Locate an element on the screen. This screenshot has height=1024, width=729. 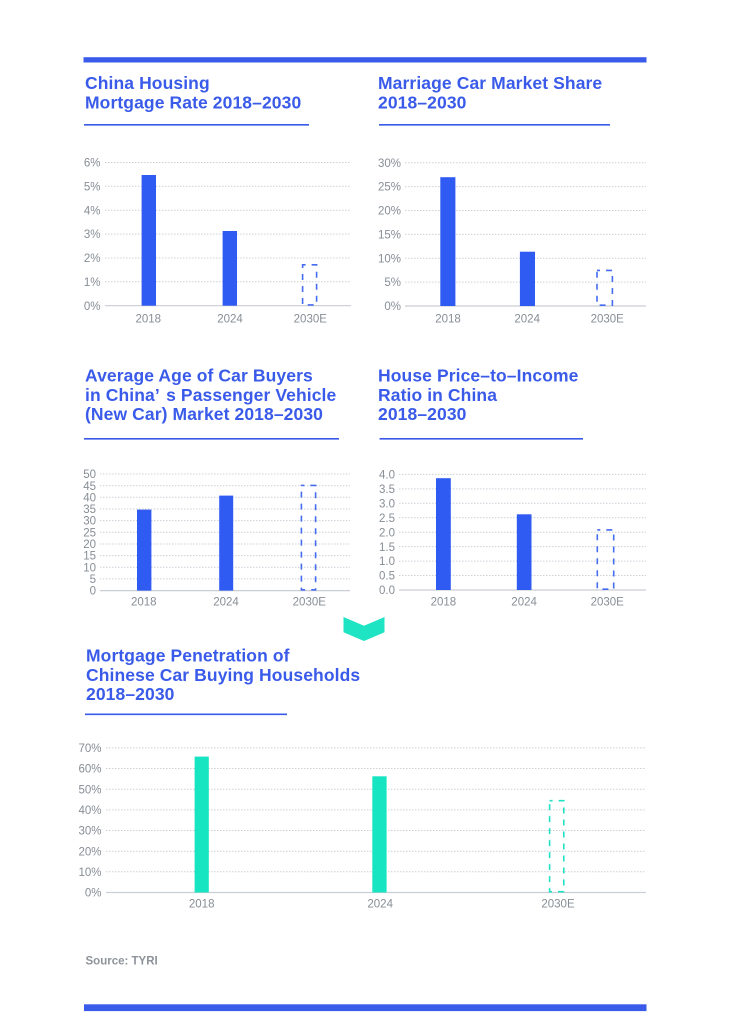
svg-text: (New Car) Market 2018–2030 is located at coordinates (204, 414).